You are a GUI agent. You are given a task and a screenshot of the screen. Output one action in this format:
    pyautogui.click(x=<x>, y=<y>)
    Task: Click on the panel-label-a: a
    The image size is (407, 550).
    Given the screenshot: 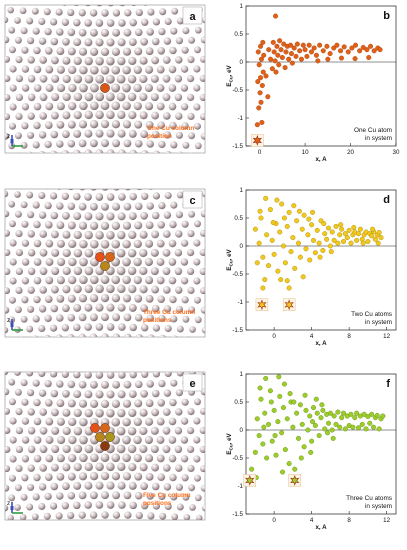 What is the action you would take?
    pyautogui.click(x=192, y=17)
    